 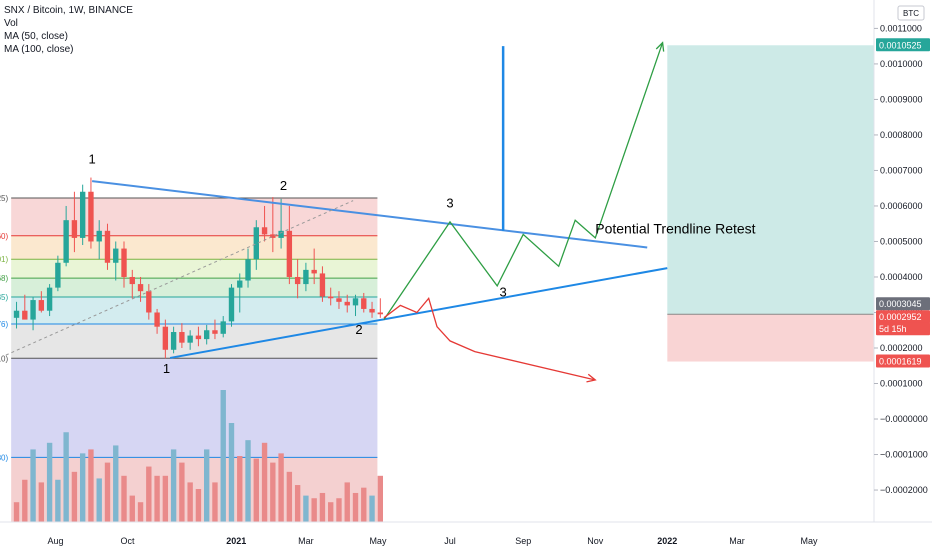 What do you see at coordinates (4, 259) in the screenshot?
I see `fib-label-0.382: 0.382(0.0004501)` at bounding box center [4, 259].